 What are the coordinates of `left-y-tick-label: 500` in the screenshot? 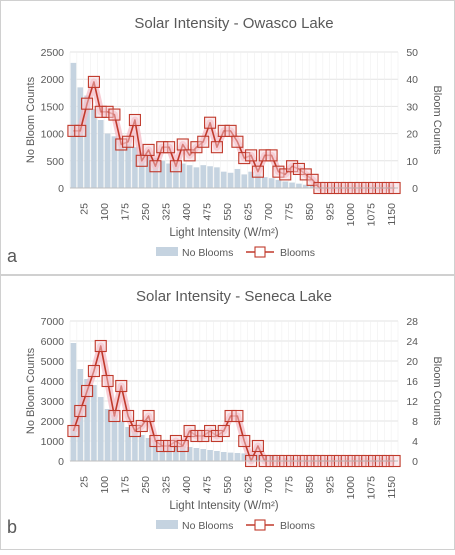 It's located at (55, 162).